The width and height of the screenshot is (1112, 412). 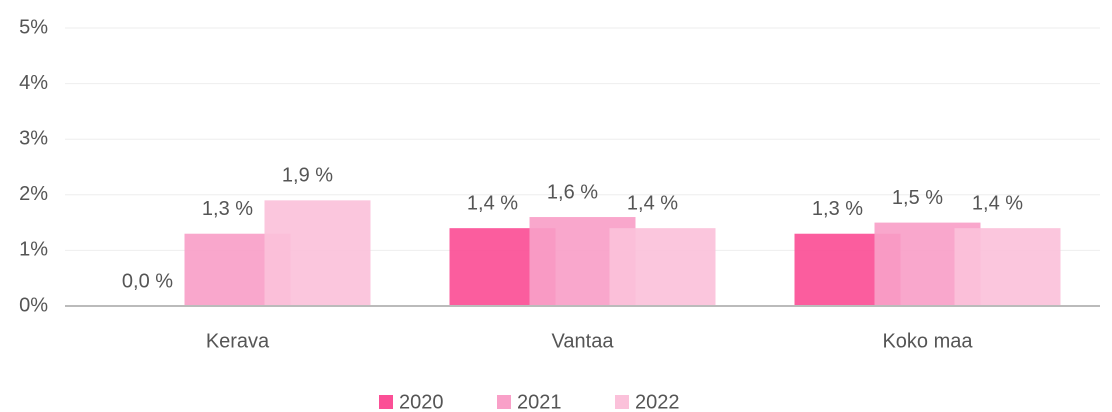 I want to click on data-label: 1,6 %, so click(x=572, y=192).